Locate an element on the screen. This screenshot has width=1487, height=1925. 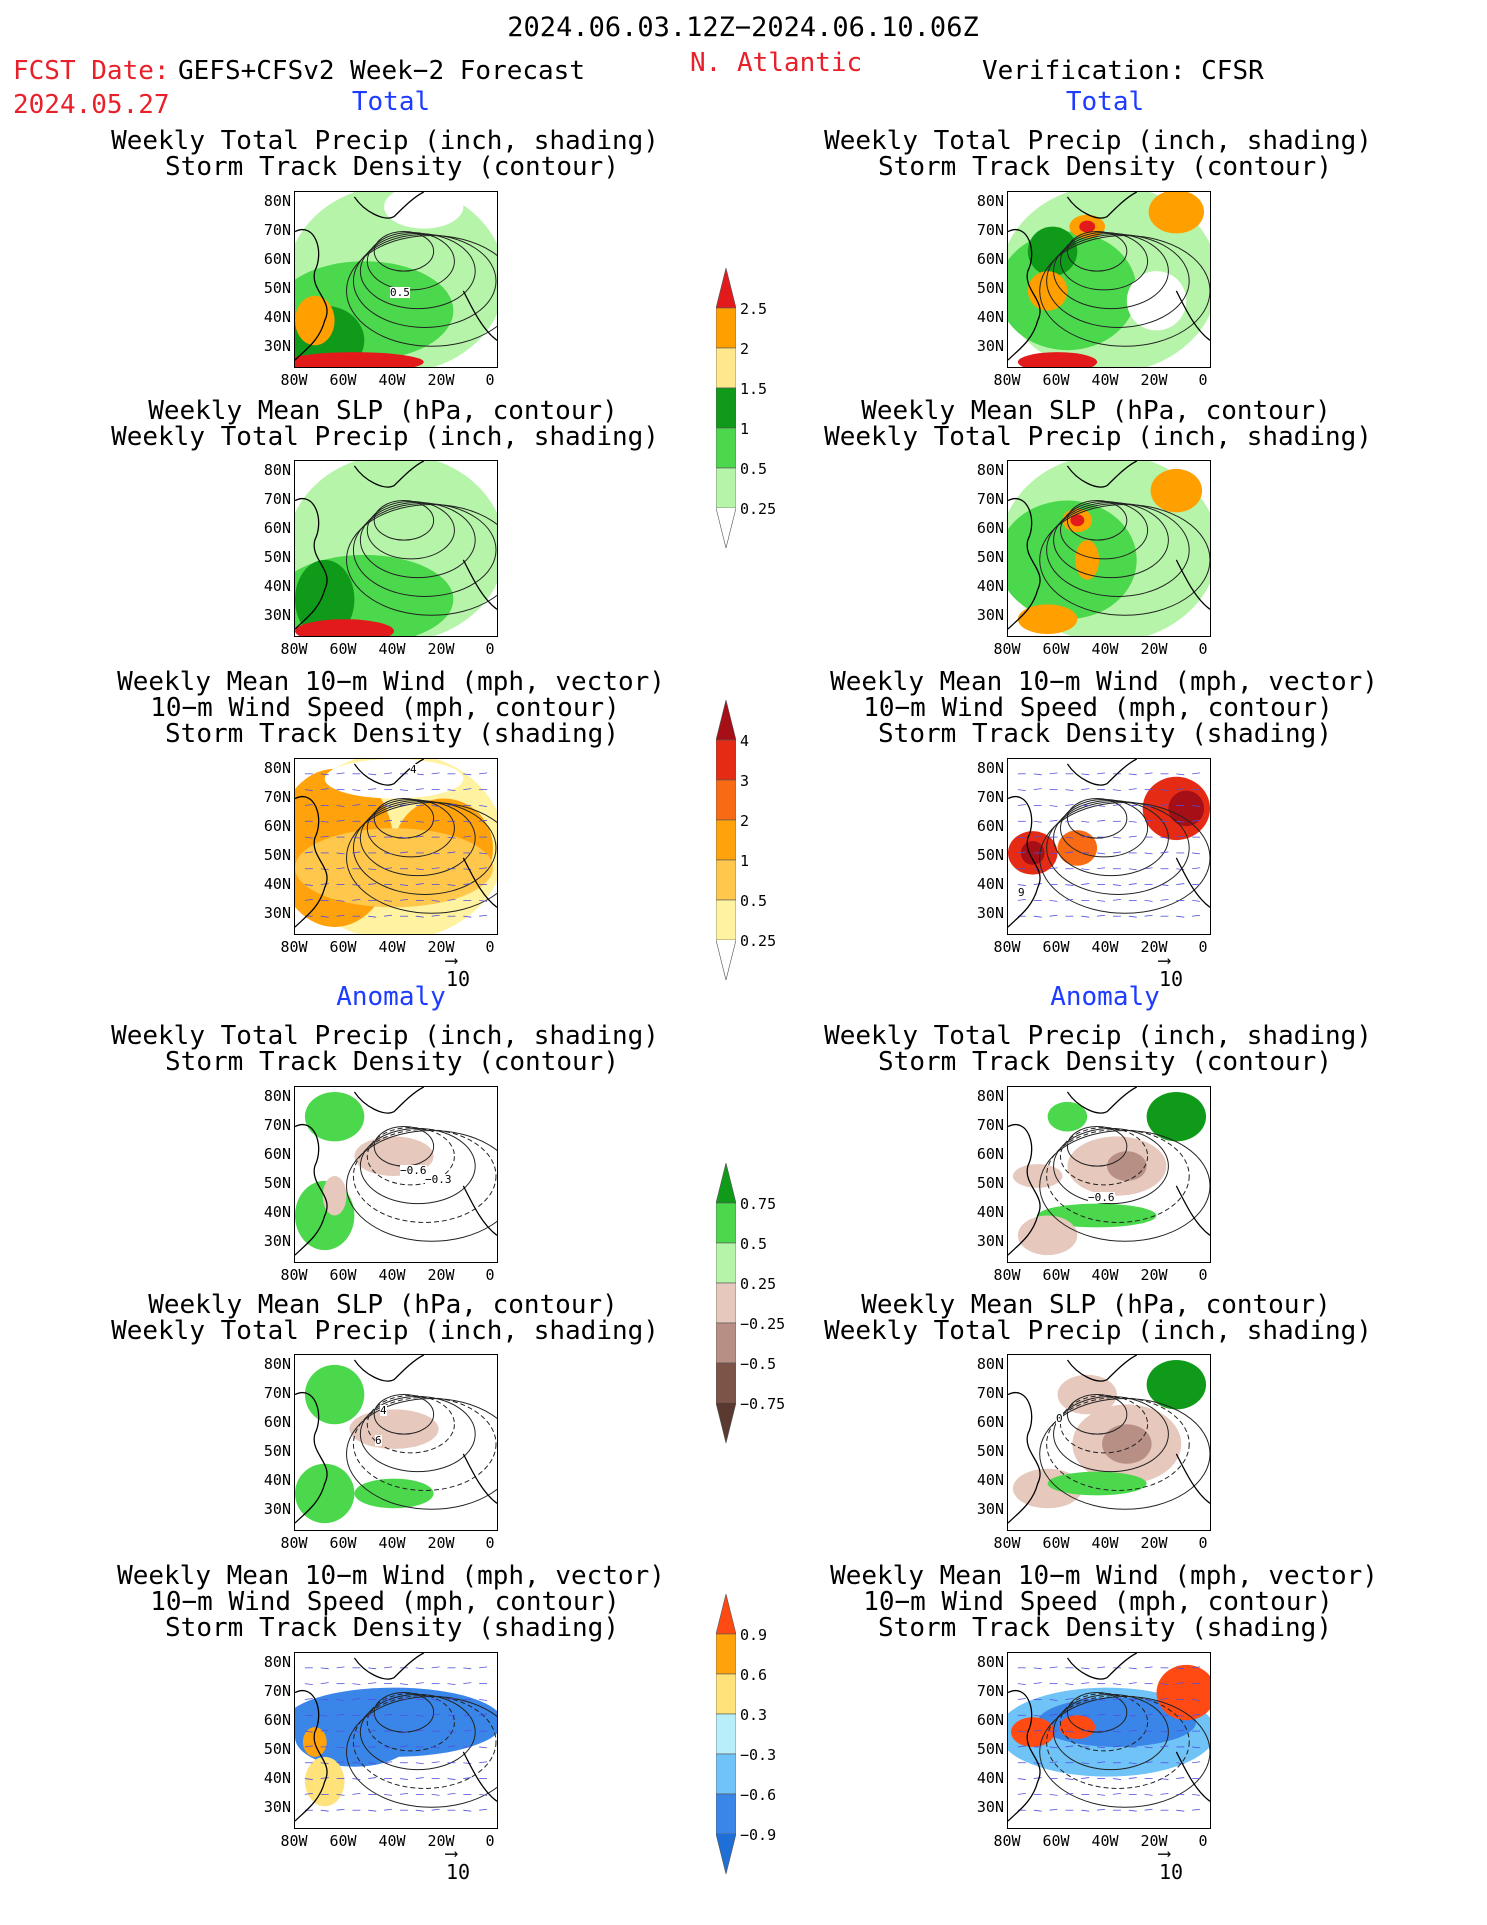
section-total-right: Total is located at coordinates (1105, 102).